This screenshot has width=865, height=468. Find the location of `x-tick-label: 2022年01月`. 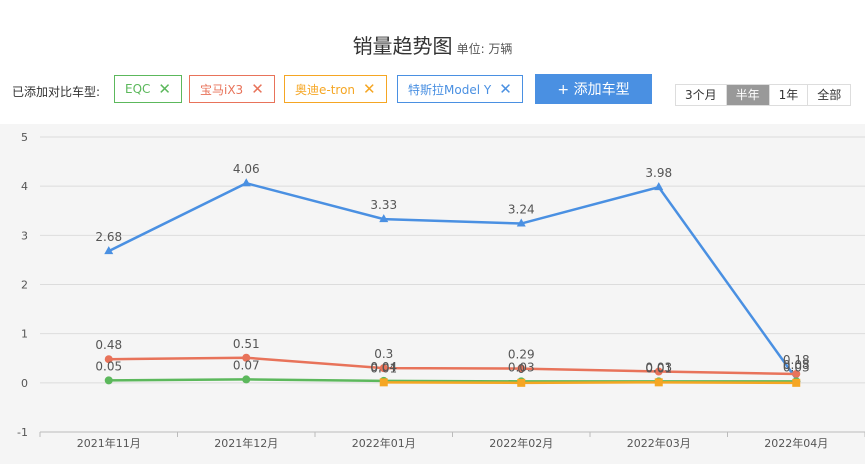

x-tick-label: 2022年01月 is located at coordinates (384, 443).